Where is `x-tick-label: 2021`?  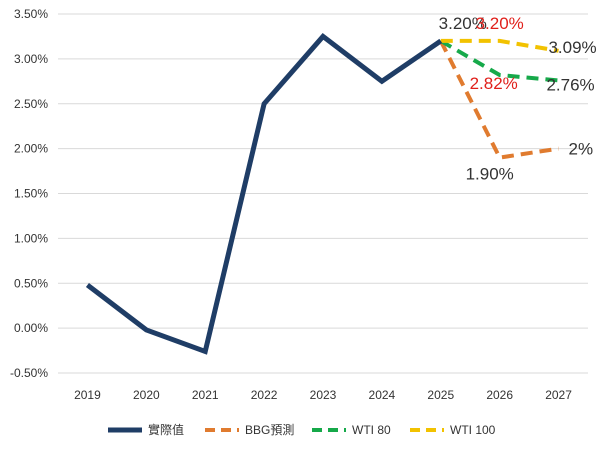
x-tick-label: 2021 is located at coordinates (205, 395).